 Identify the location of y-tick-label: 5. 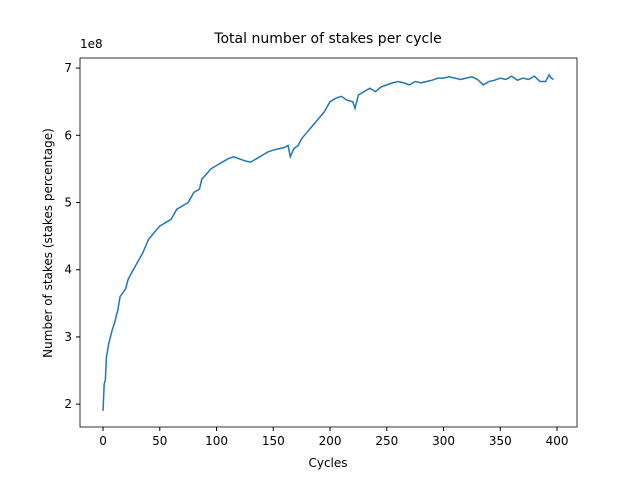
(68, 203).